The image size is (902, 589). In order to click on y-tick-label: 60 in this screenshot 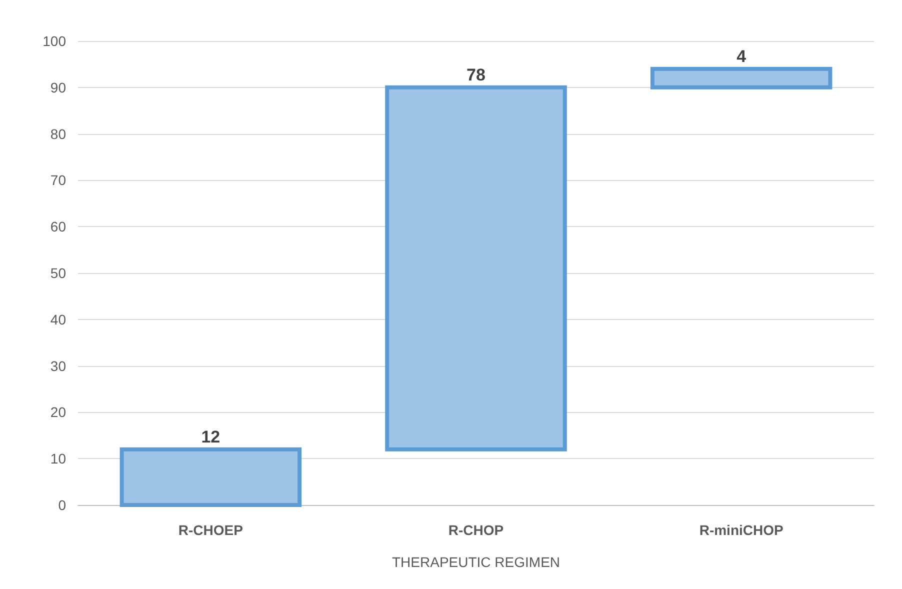, I will do `click(58, 226)`.